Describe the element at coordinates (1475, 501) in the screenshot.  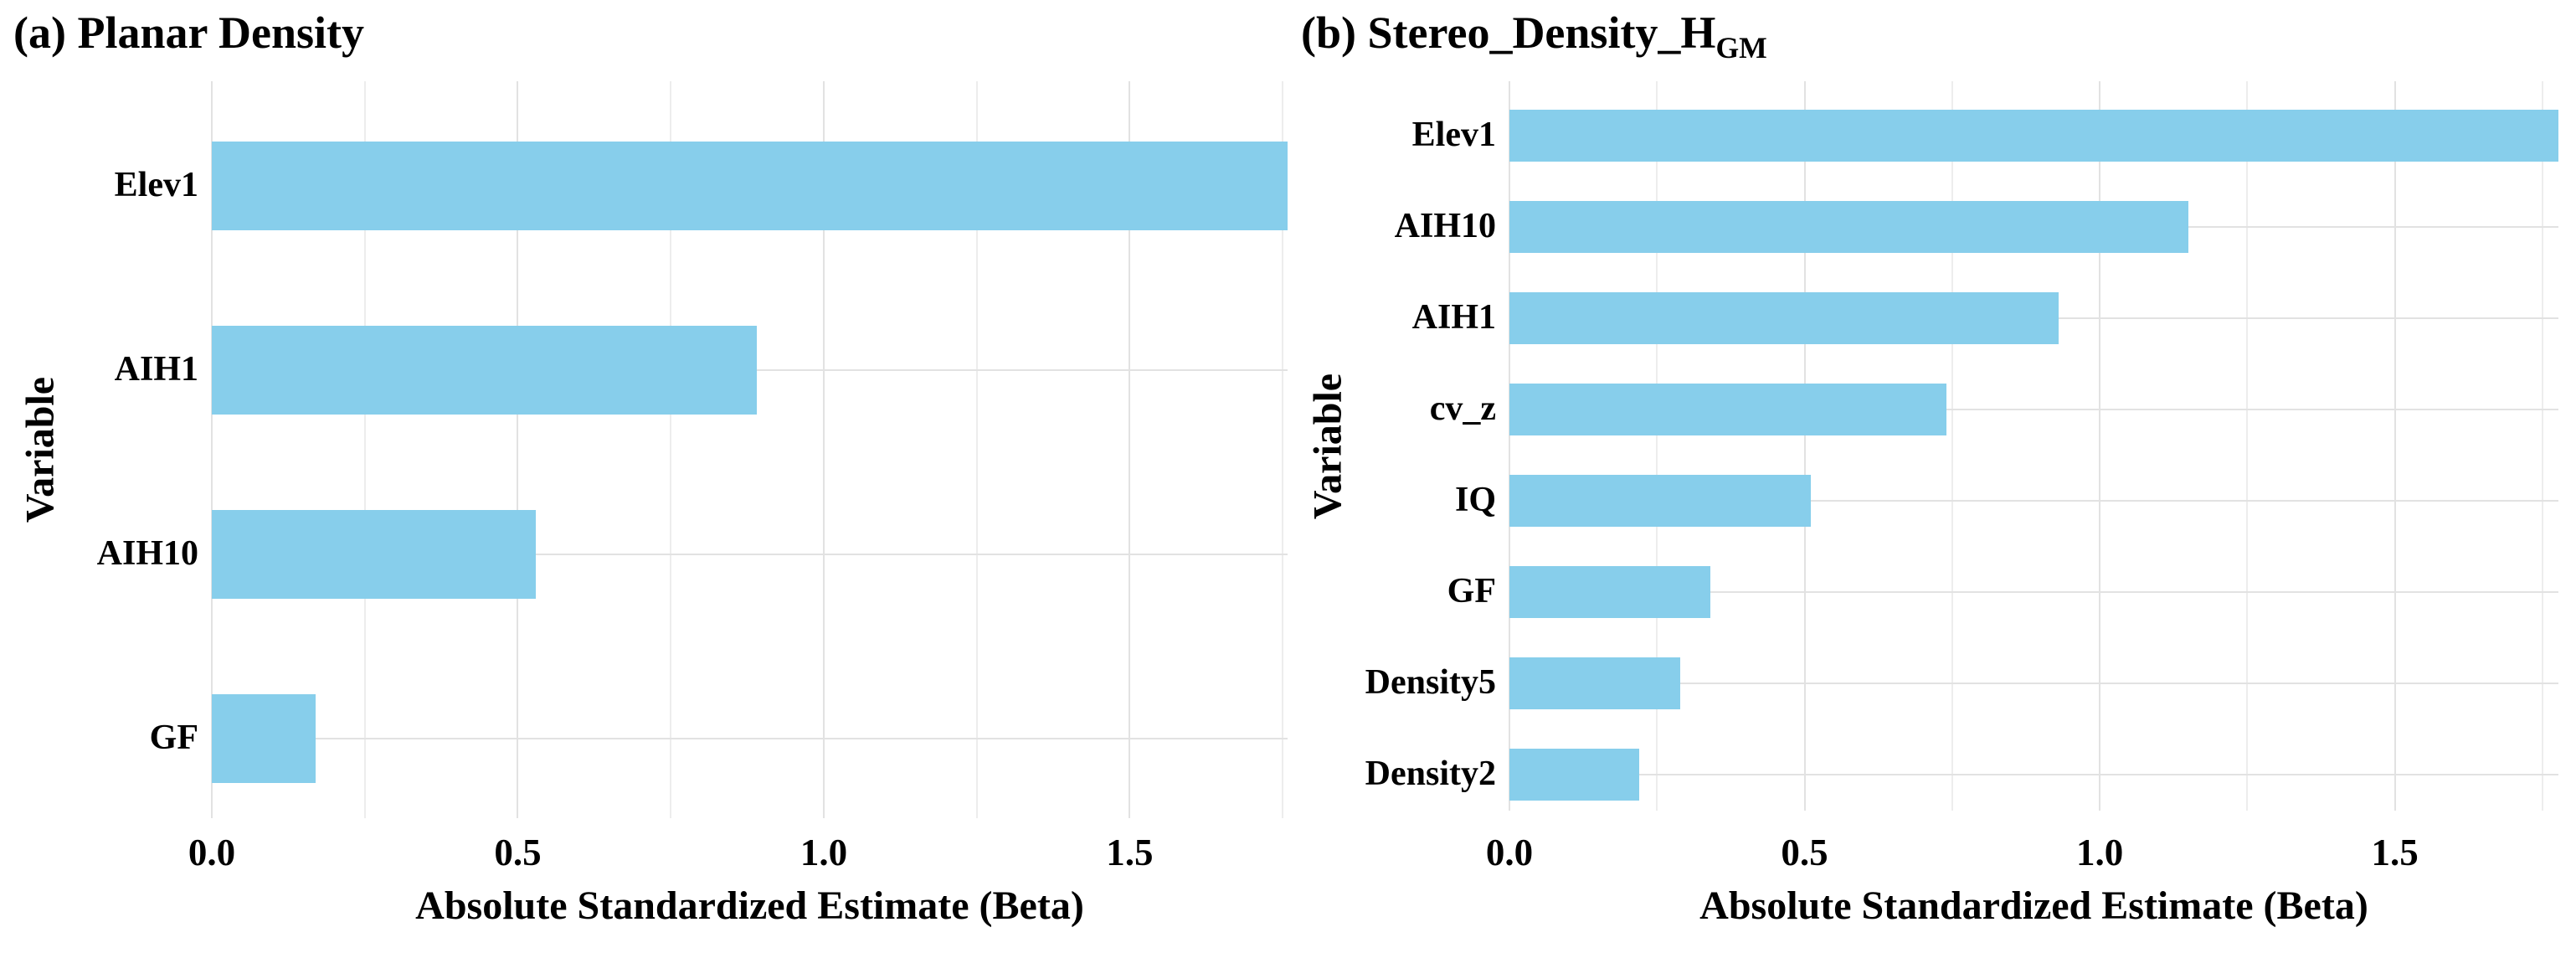
I see `category-label-IQ: IQ` at that location.